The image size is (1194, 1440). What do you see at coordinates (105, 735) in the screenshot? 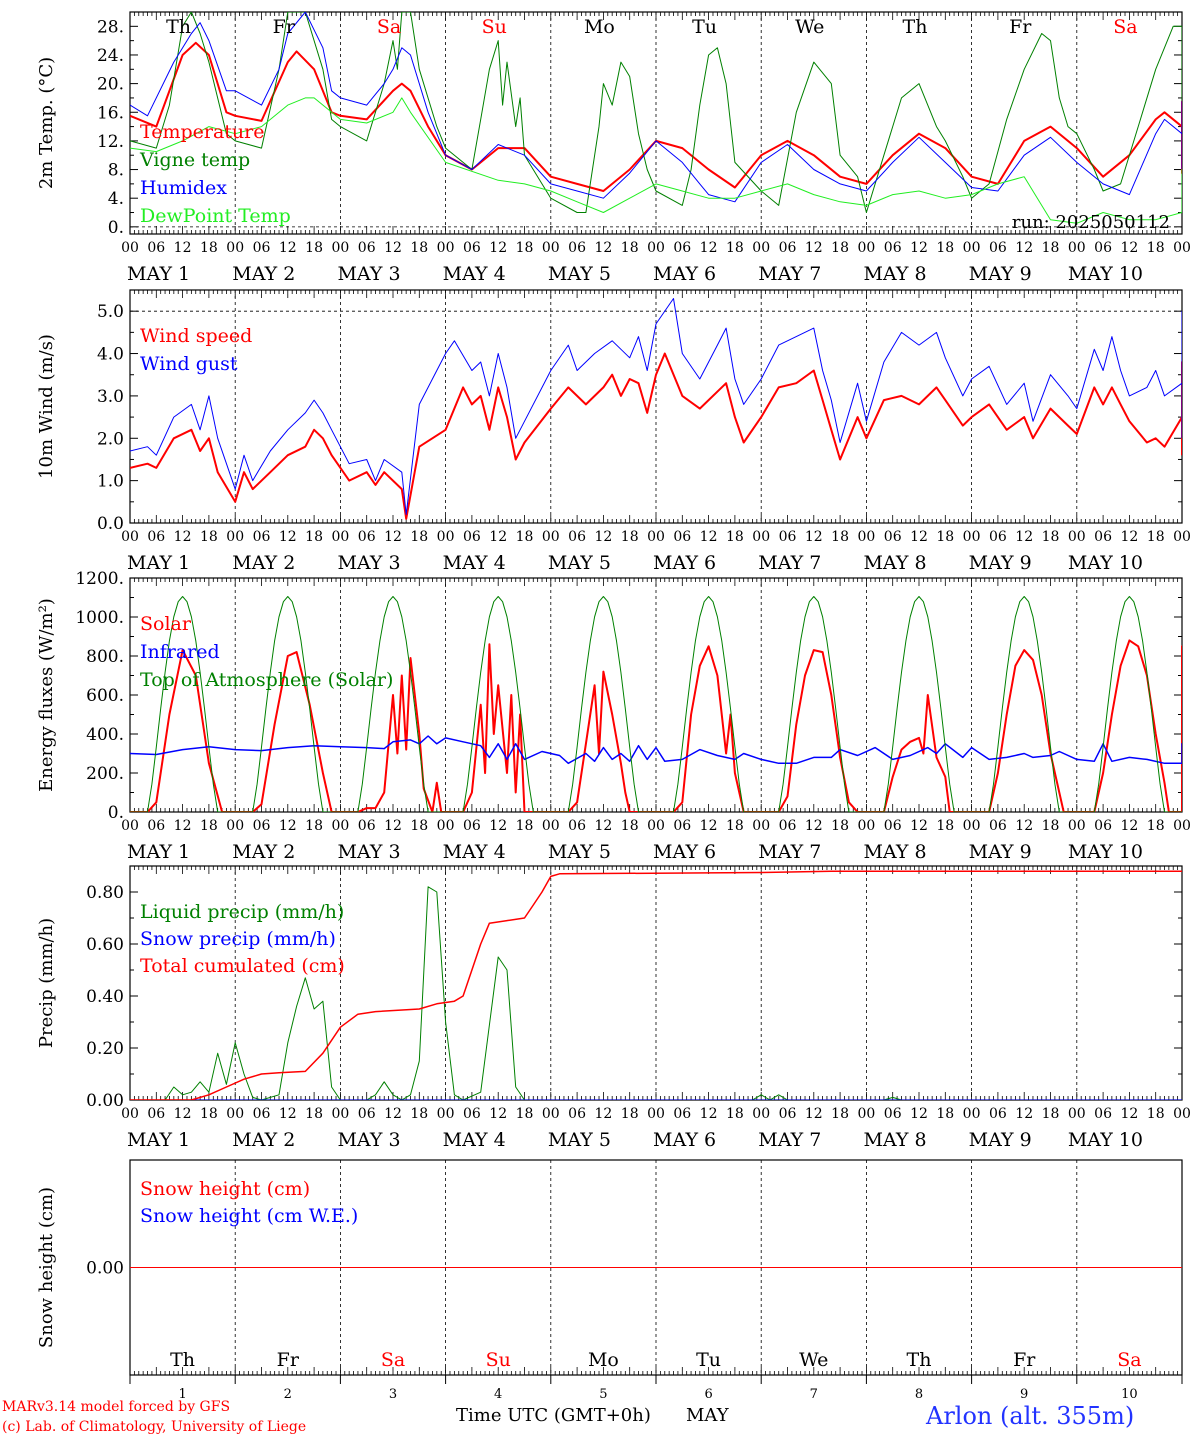
I see `y-tick-label: 400.` at bounding box center [105, 735].